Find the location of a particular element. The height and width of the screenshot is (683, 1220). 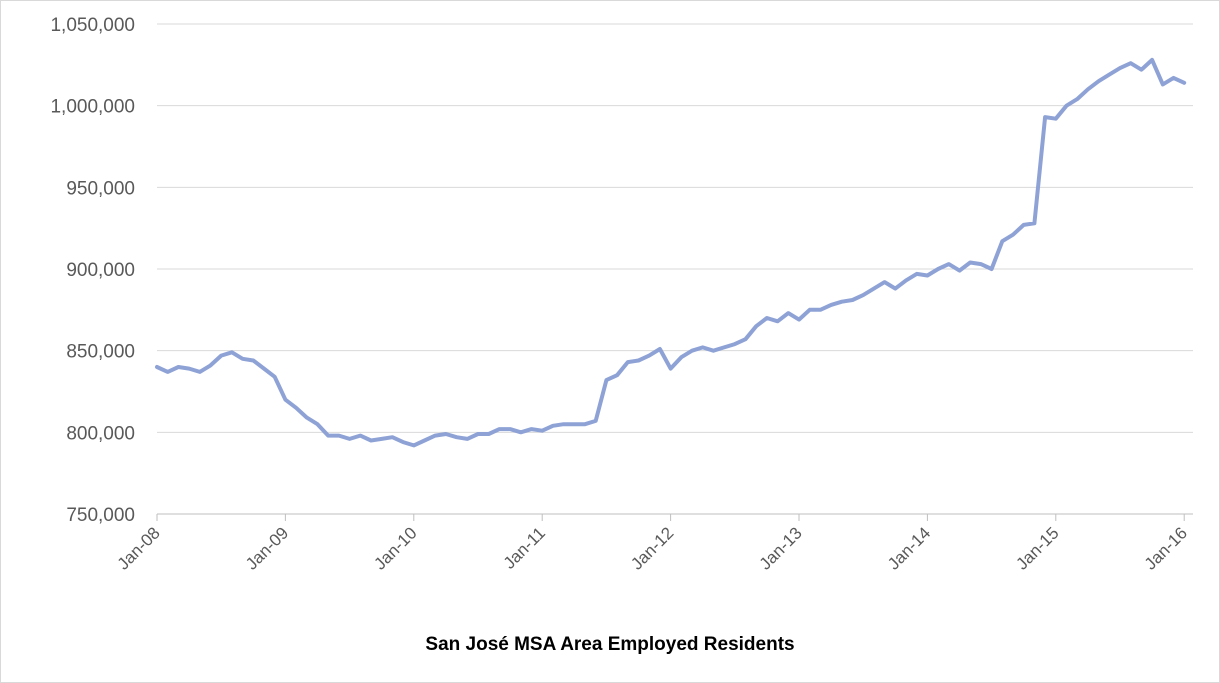

y-tick-label: 800,000 is located at coordinates (100, 433).